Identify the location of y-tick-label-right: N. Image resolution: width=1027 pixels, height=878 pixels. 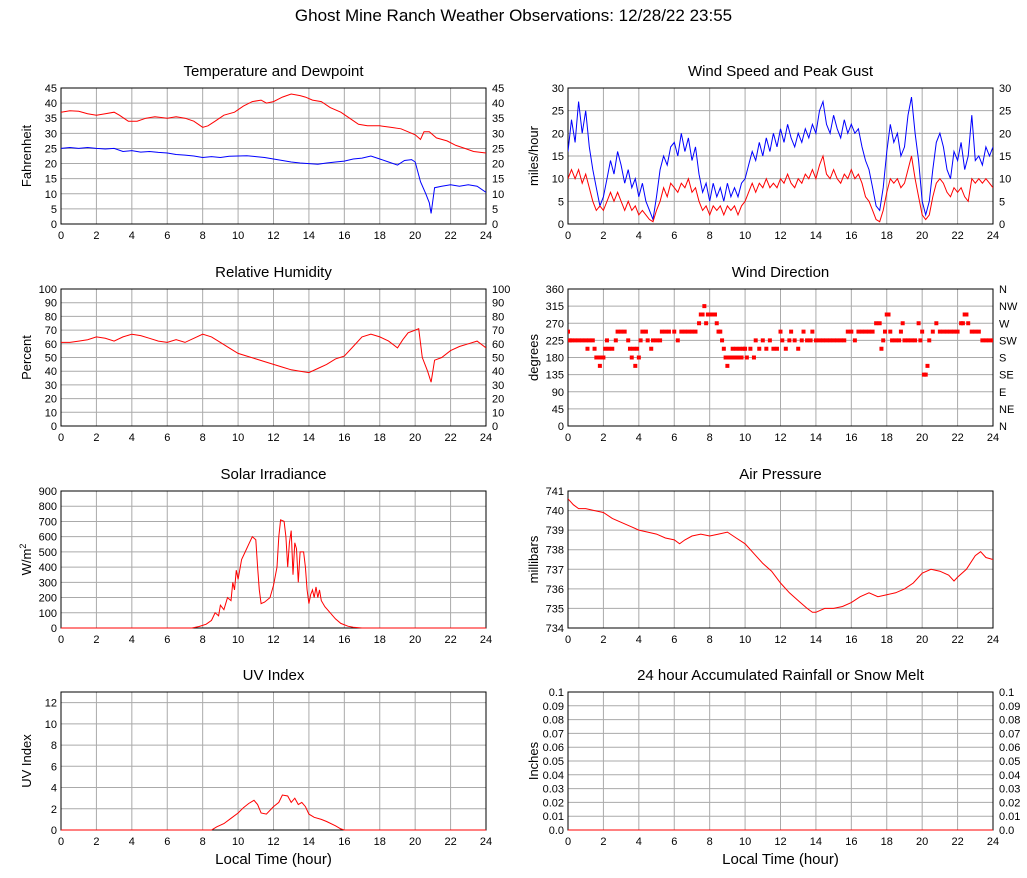
(1003, 290).